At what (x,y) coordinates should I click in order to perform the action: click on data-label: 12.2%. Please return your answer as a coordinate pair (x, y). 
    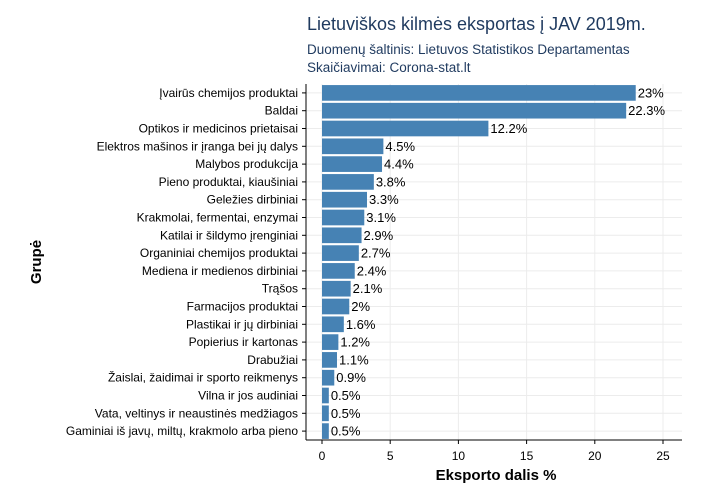
    Looking at the image, I should click on (508, 128).